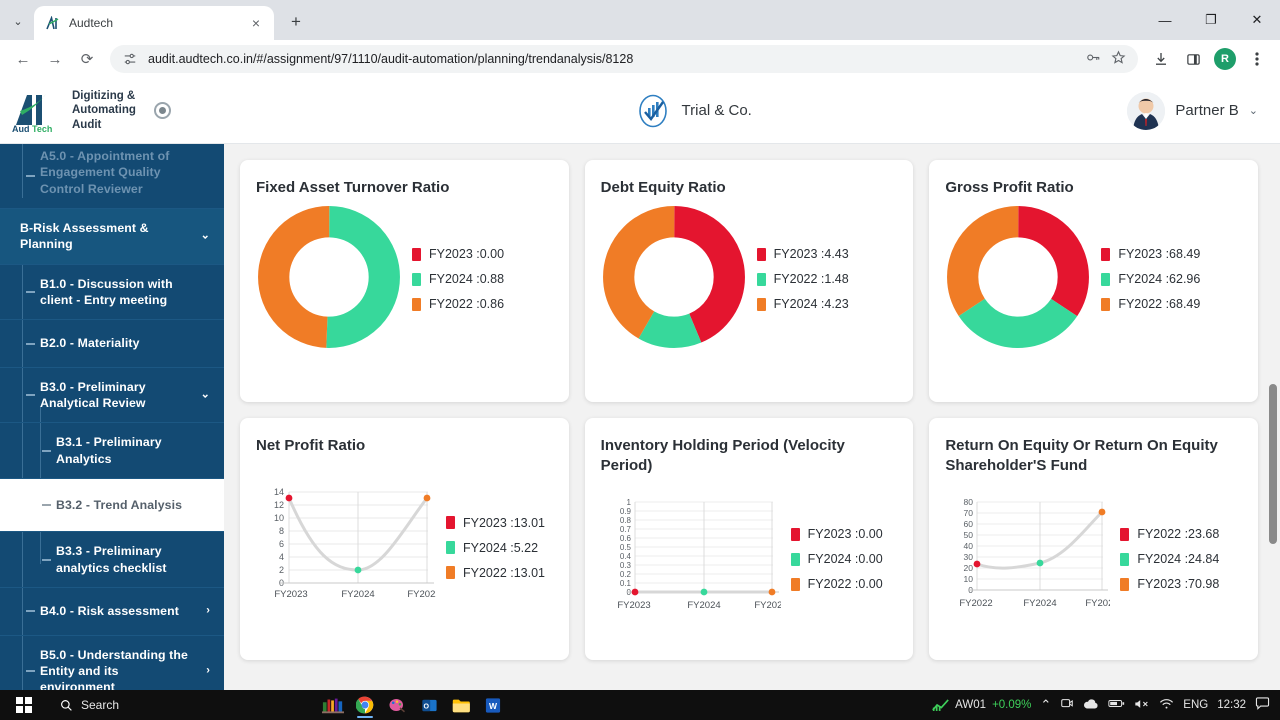 The width and height of the screenshot is (1280, 720). What do you see at coordinates (1093, 59) in the screenshot?
I see `key-icon` at bounding box center [1093, 59].